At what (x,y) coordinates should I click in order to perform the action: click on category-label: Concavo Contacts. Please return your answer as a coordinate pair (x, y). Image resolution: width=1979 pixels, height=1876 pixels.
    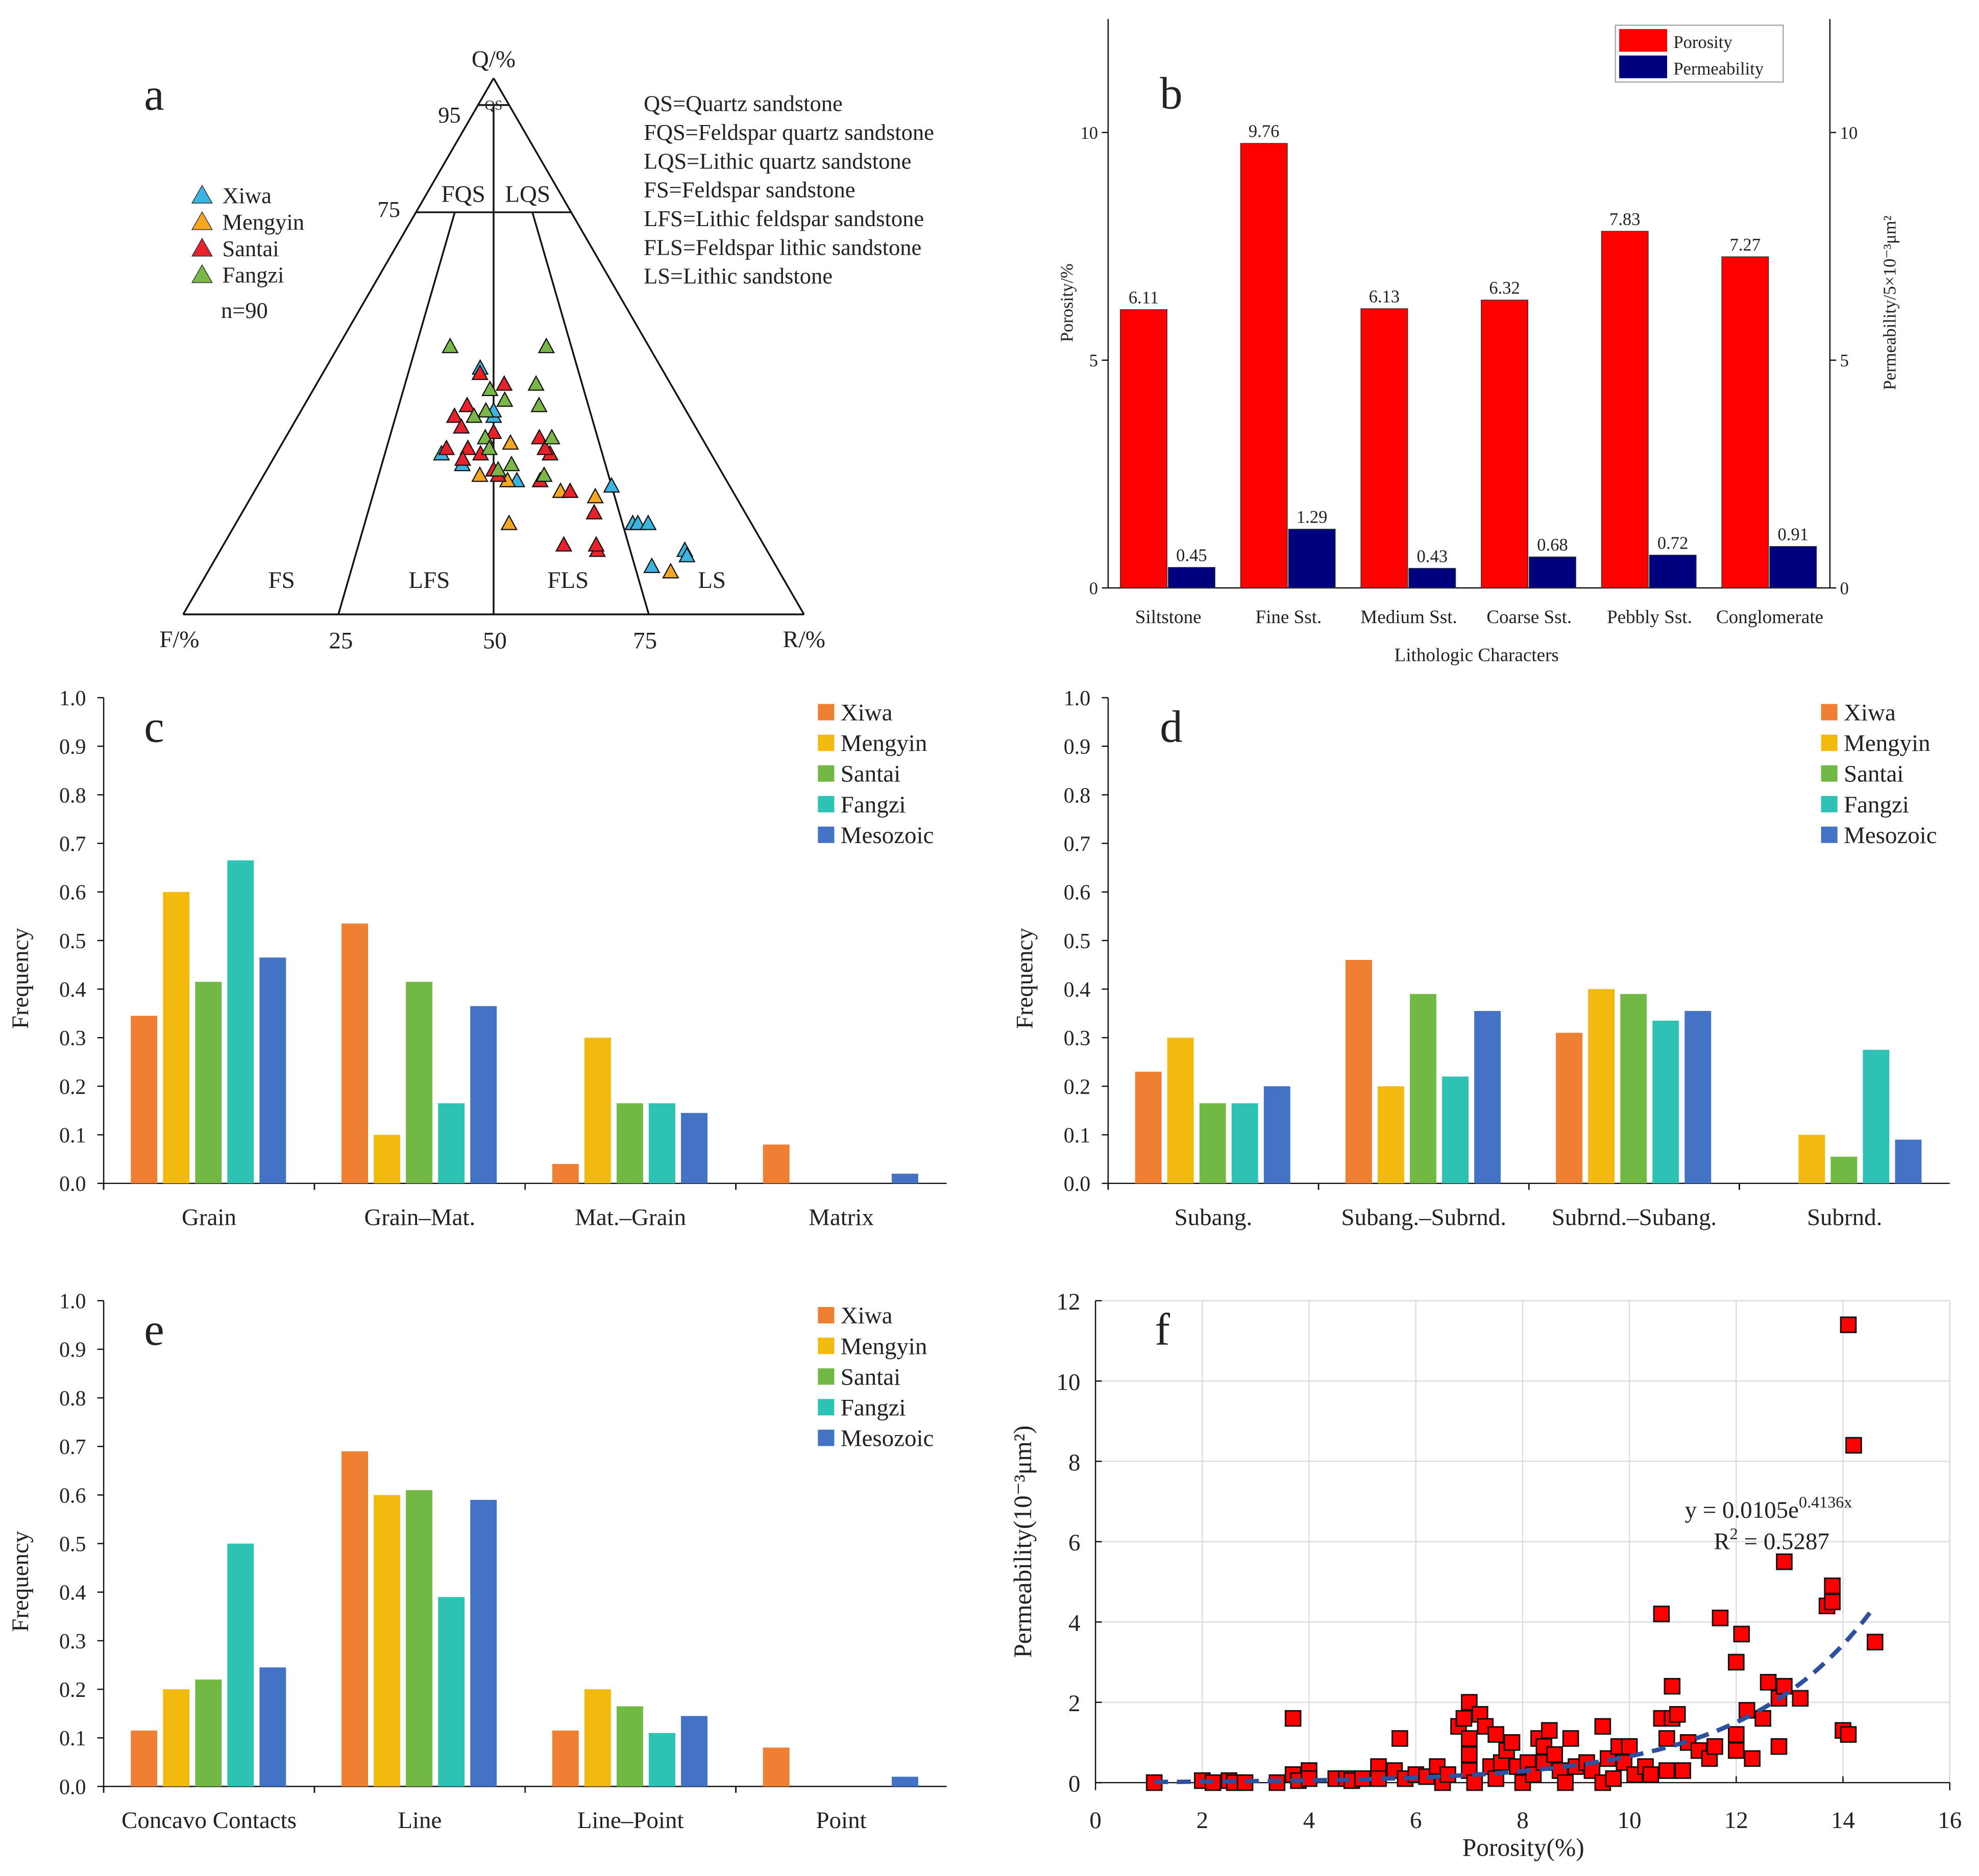
    Looking at the image, I should click on (209, 1820).